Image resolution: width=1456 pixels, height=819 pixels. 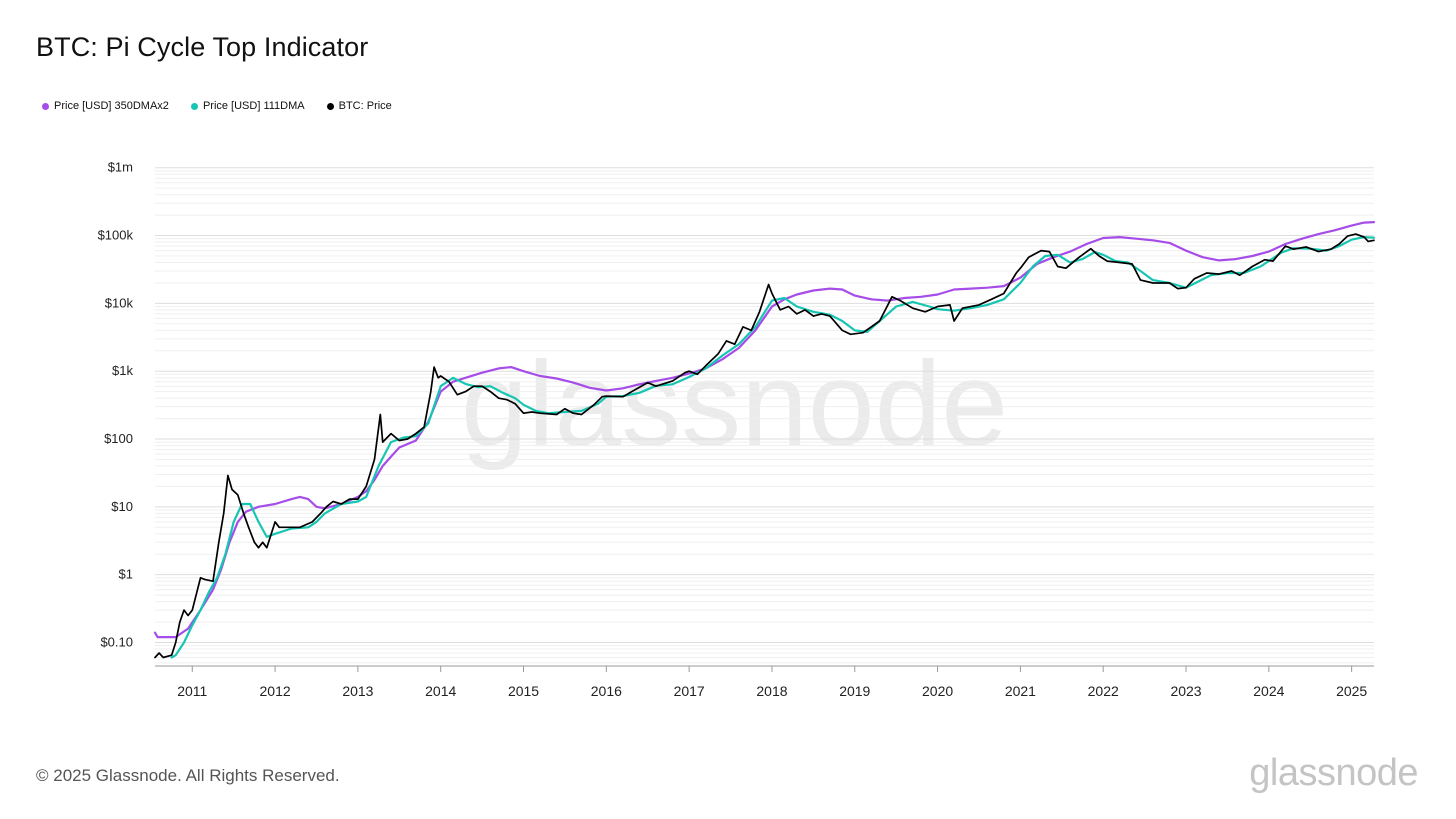 I want to click on legend-item-350dmax2: Price [USD] 350DMAx2, so click(x=105, y=106).